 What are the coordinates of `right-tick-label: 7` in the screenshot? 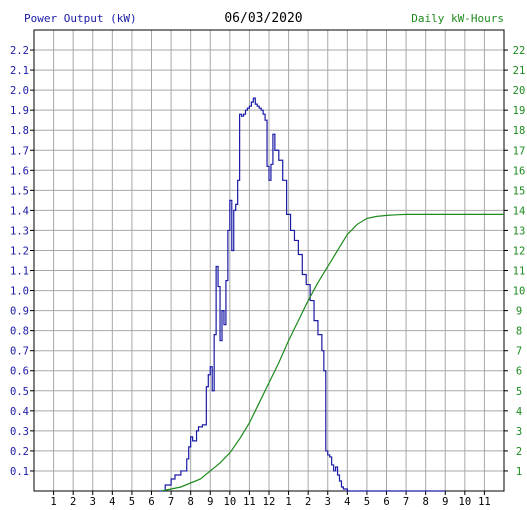 It's located at (519, 352).